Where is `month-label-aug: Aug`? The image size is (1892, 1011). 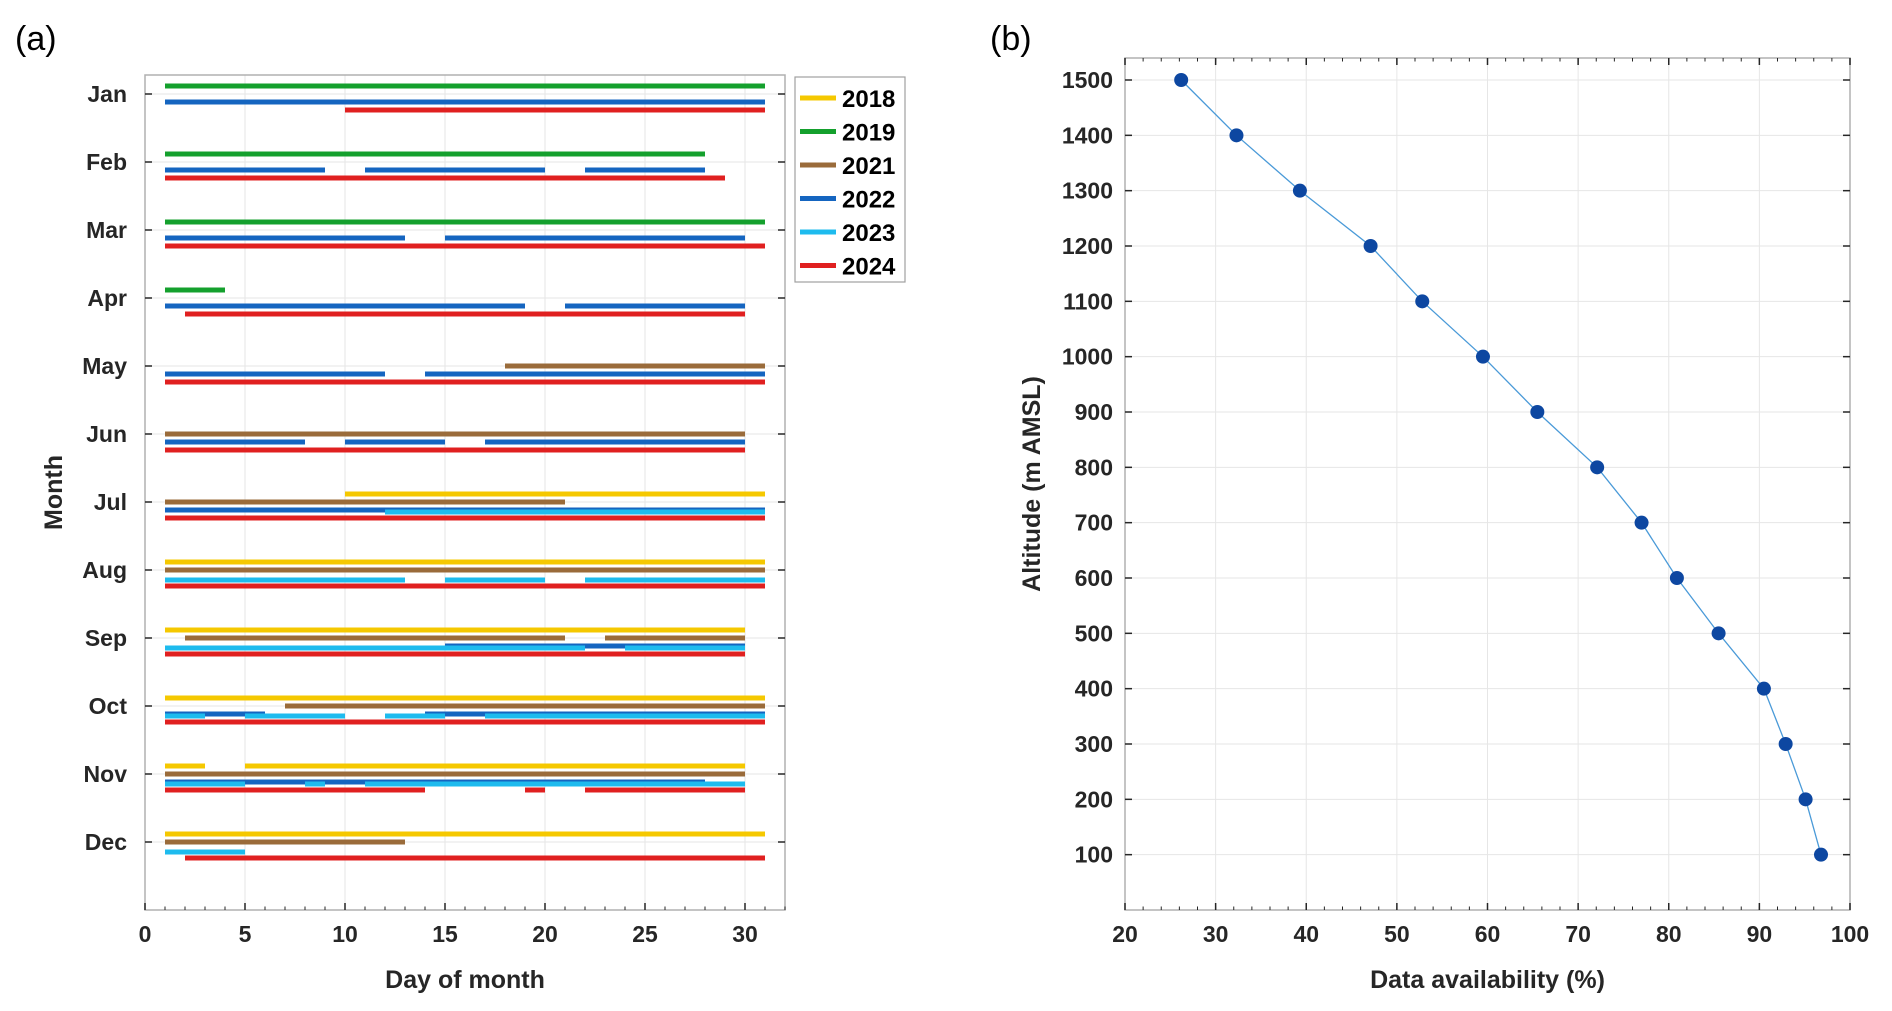
month-label-aug: Aug is located at coordinates (104, 570).